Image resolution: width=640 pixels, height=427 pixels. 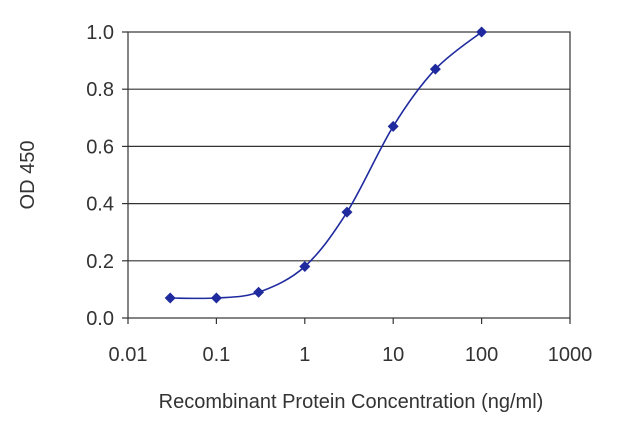 What do you see at coordinates (304, 355) in the screenshot?
I see `x-tick-label: 1` at bounding box center [304, 355].